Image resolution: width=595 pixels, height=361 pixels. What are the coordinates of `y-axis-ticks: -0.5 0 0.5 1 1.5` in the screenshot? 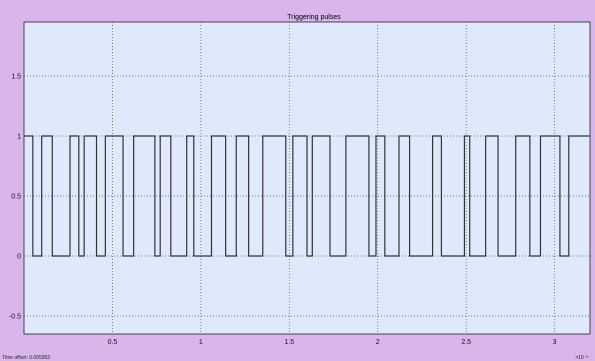 It's located at (15, 197).